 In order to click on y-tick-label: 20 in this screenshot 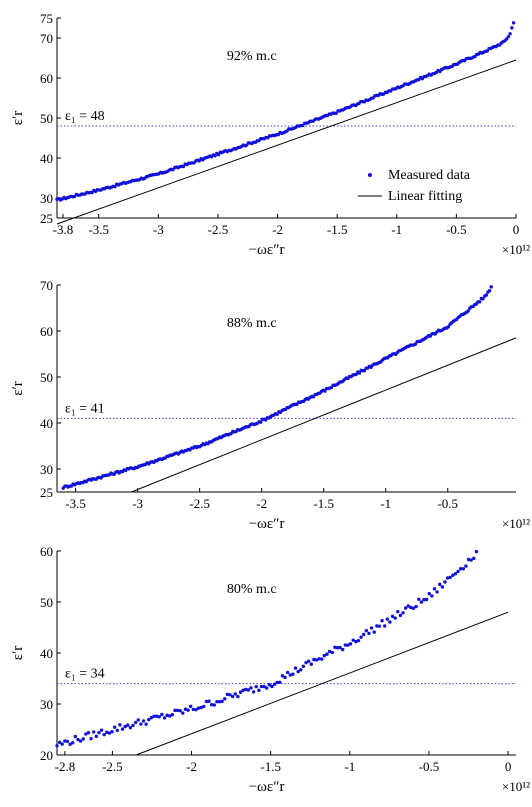, I will do `click(46, 755)`.